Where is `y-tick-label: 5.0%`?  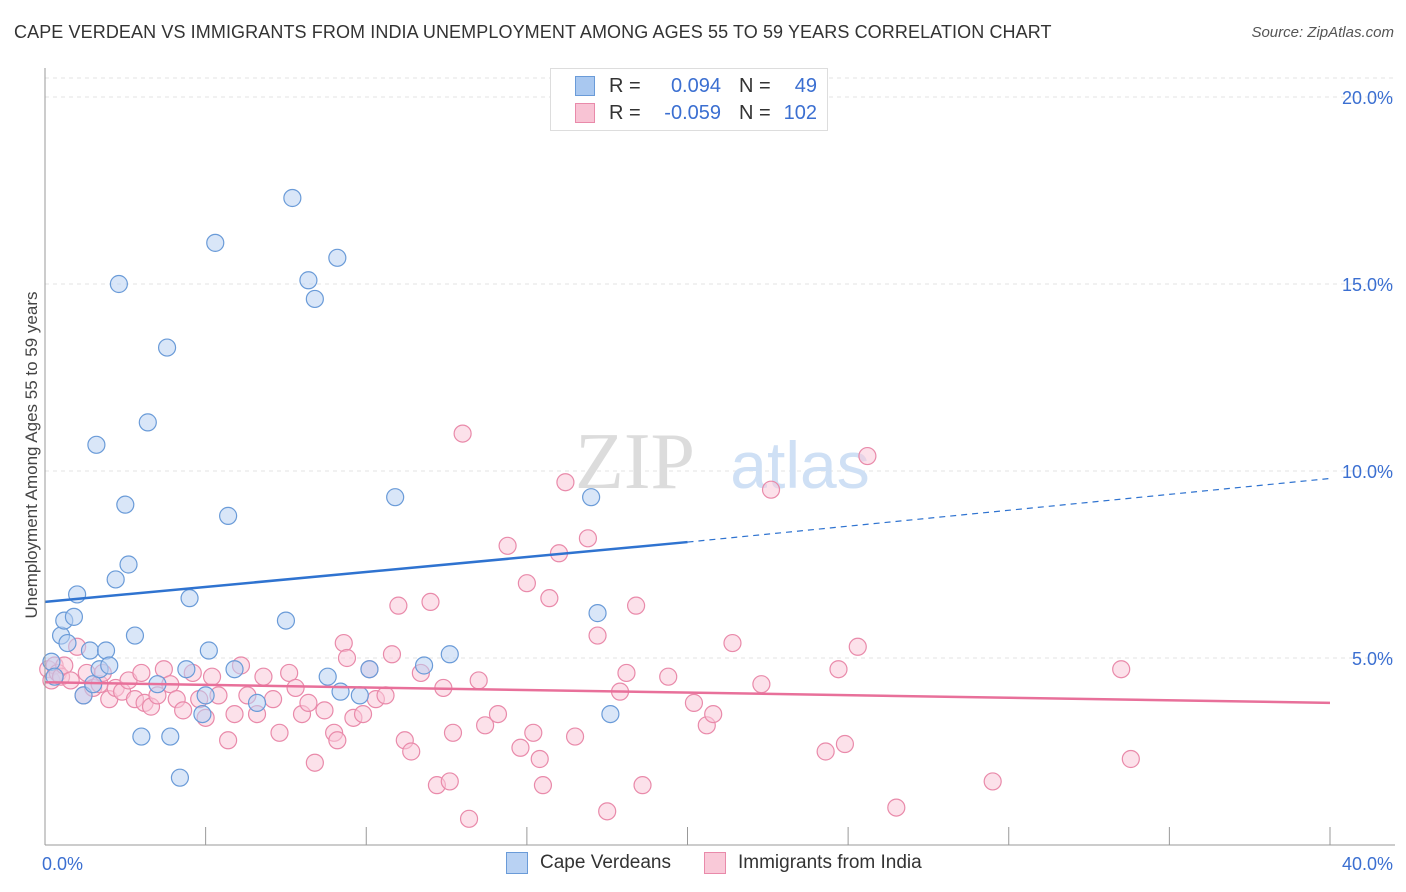
y-tick-label: 5.0% is located at coordinates (1372, 659).